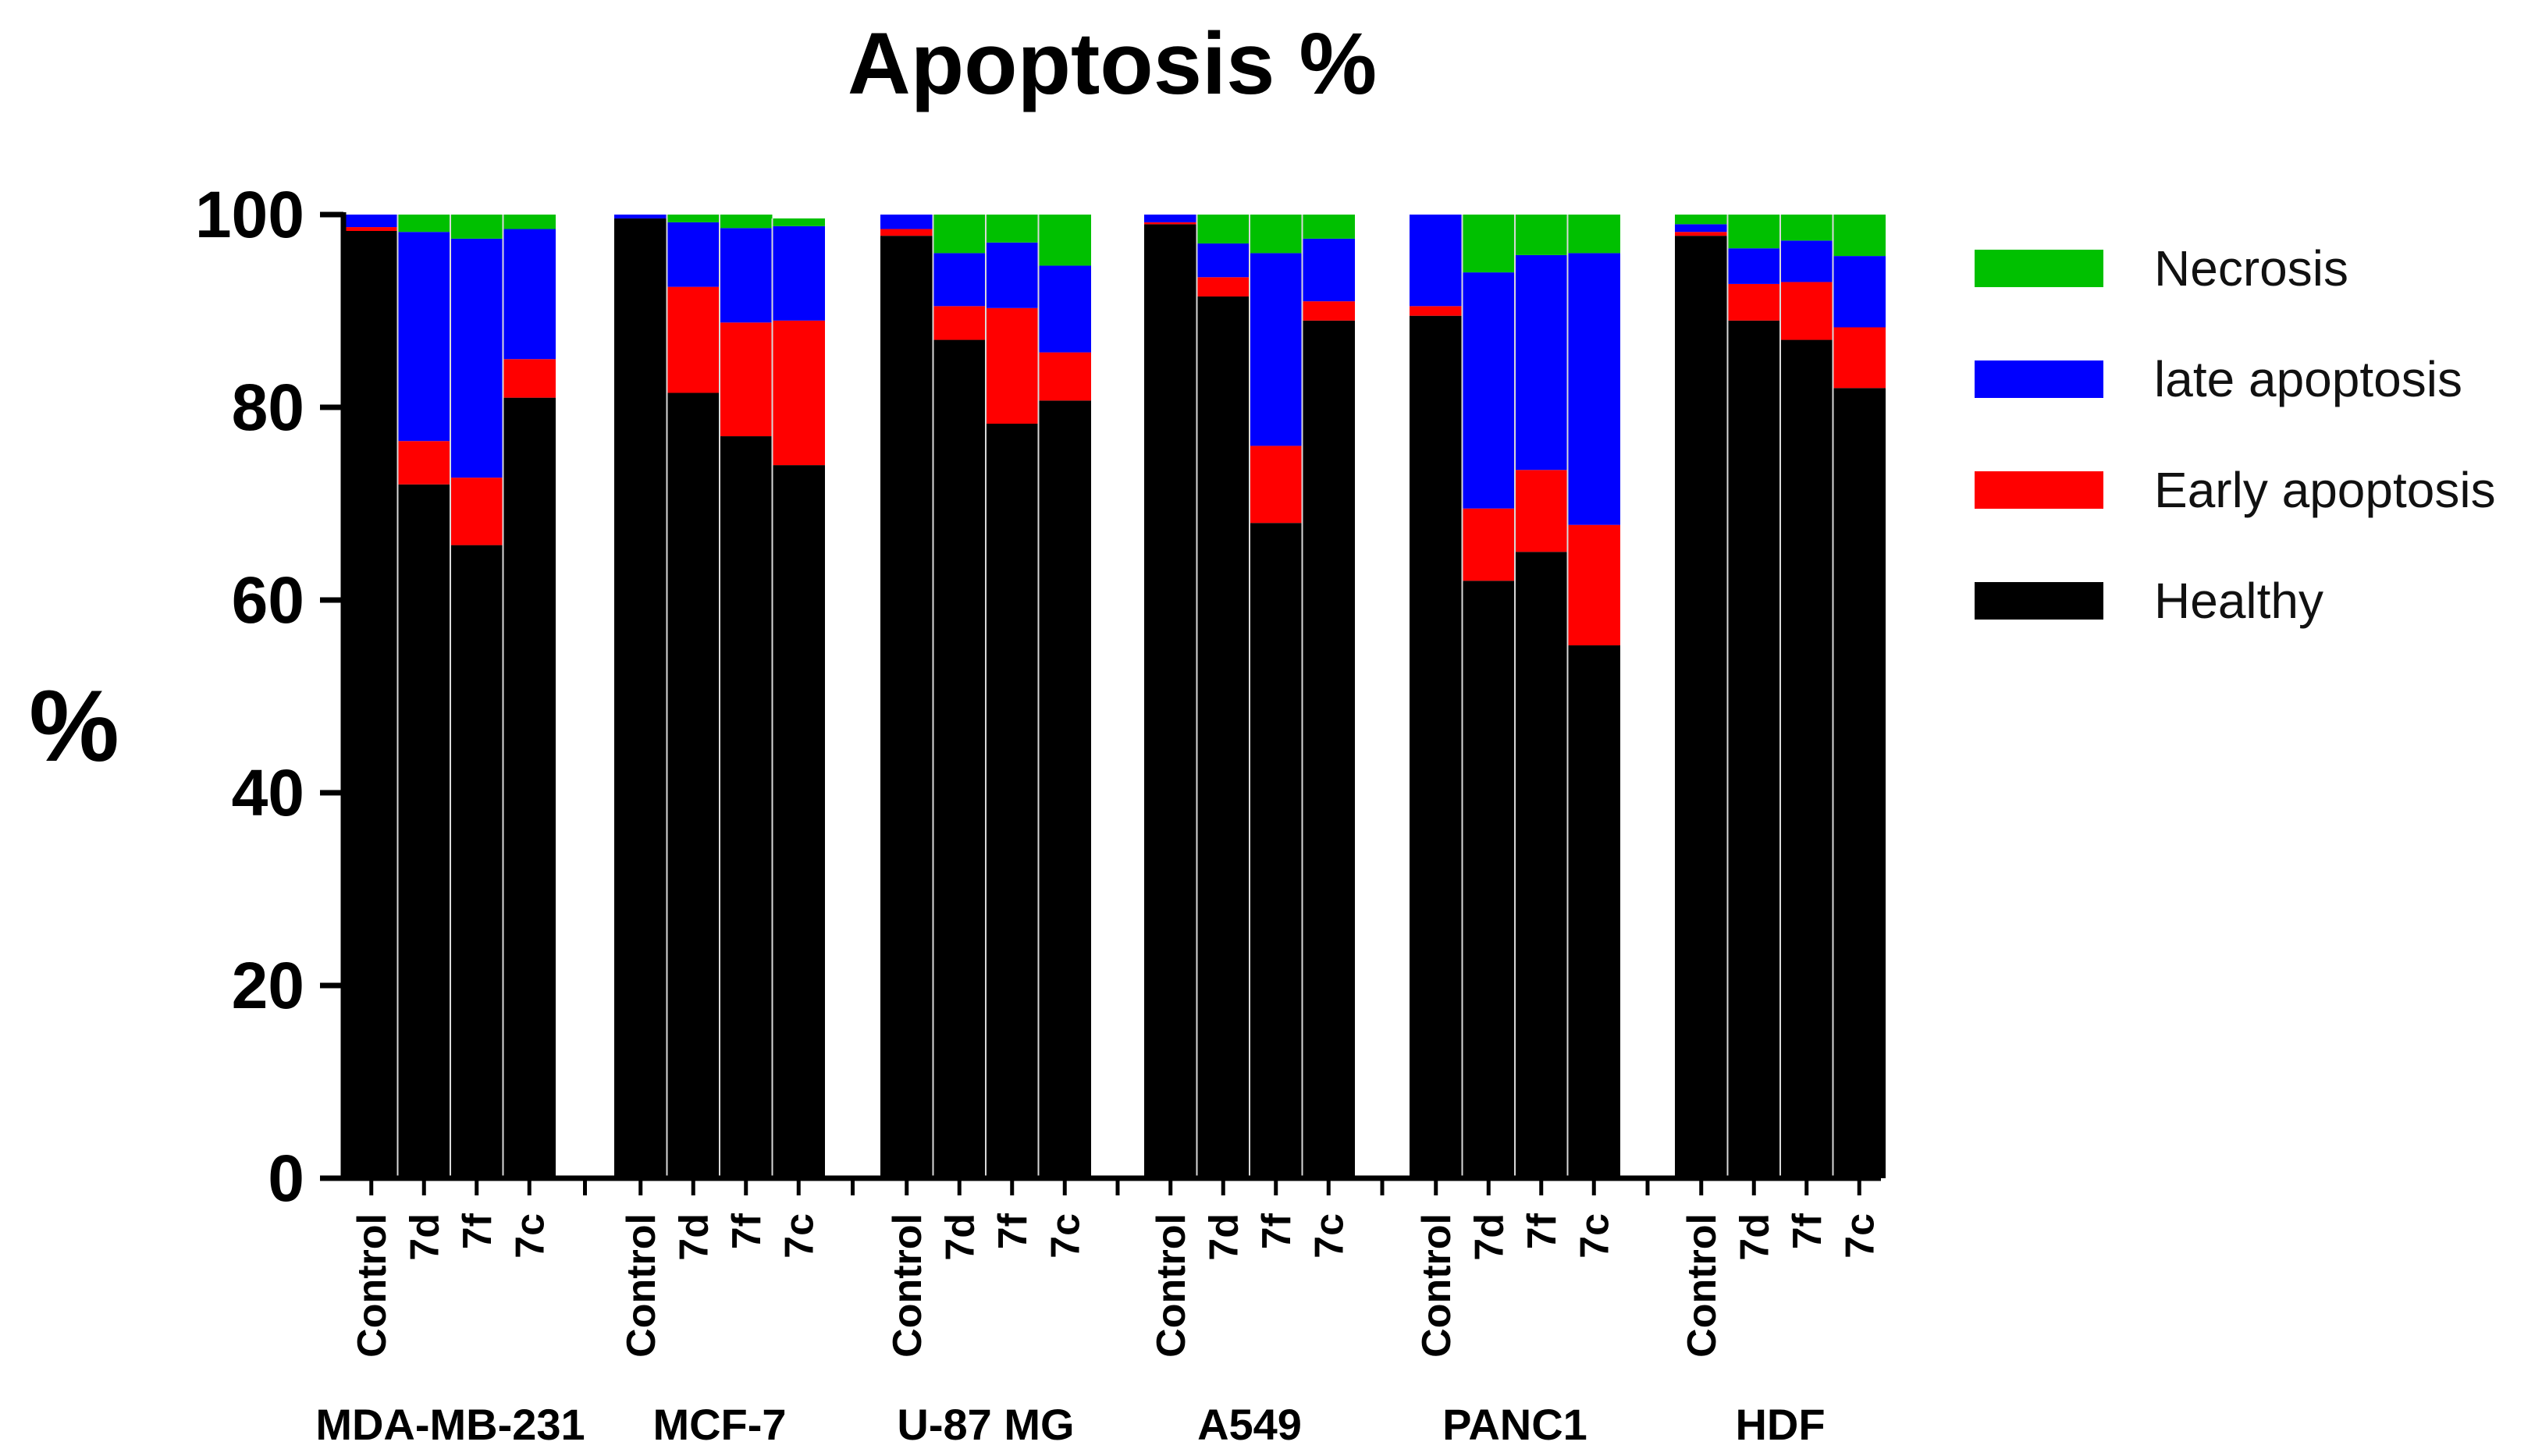 Image resolution: width=2542 pixels, height=1456 pixels. What do you see at coordinates (1170, 702) in the screenshot?
I see `bar-segment-a549-control-healthy` at bounding box center [1170, 702].